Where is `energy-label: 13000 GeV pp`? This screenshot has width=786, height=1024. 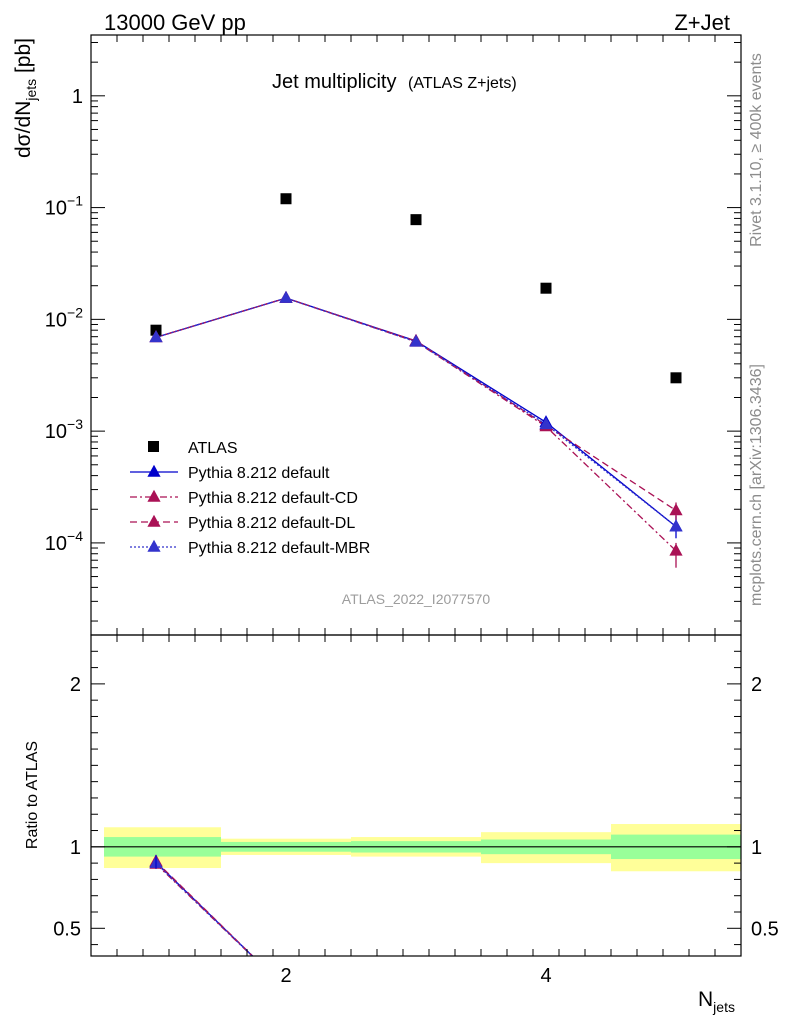 energy-label: 13000 GeV pp is located at coordinates (175, 22).